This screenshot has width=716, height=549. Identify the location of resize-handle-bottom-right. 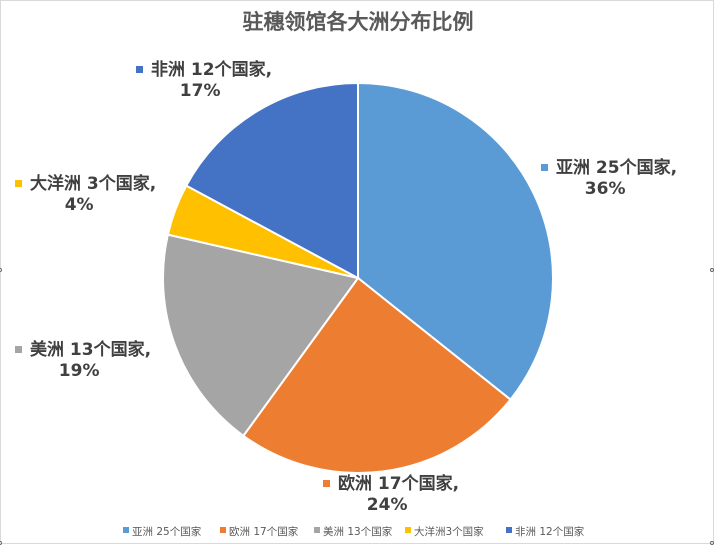
(712, 543).